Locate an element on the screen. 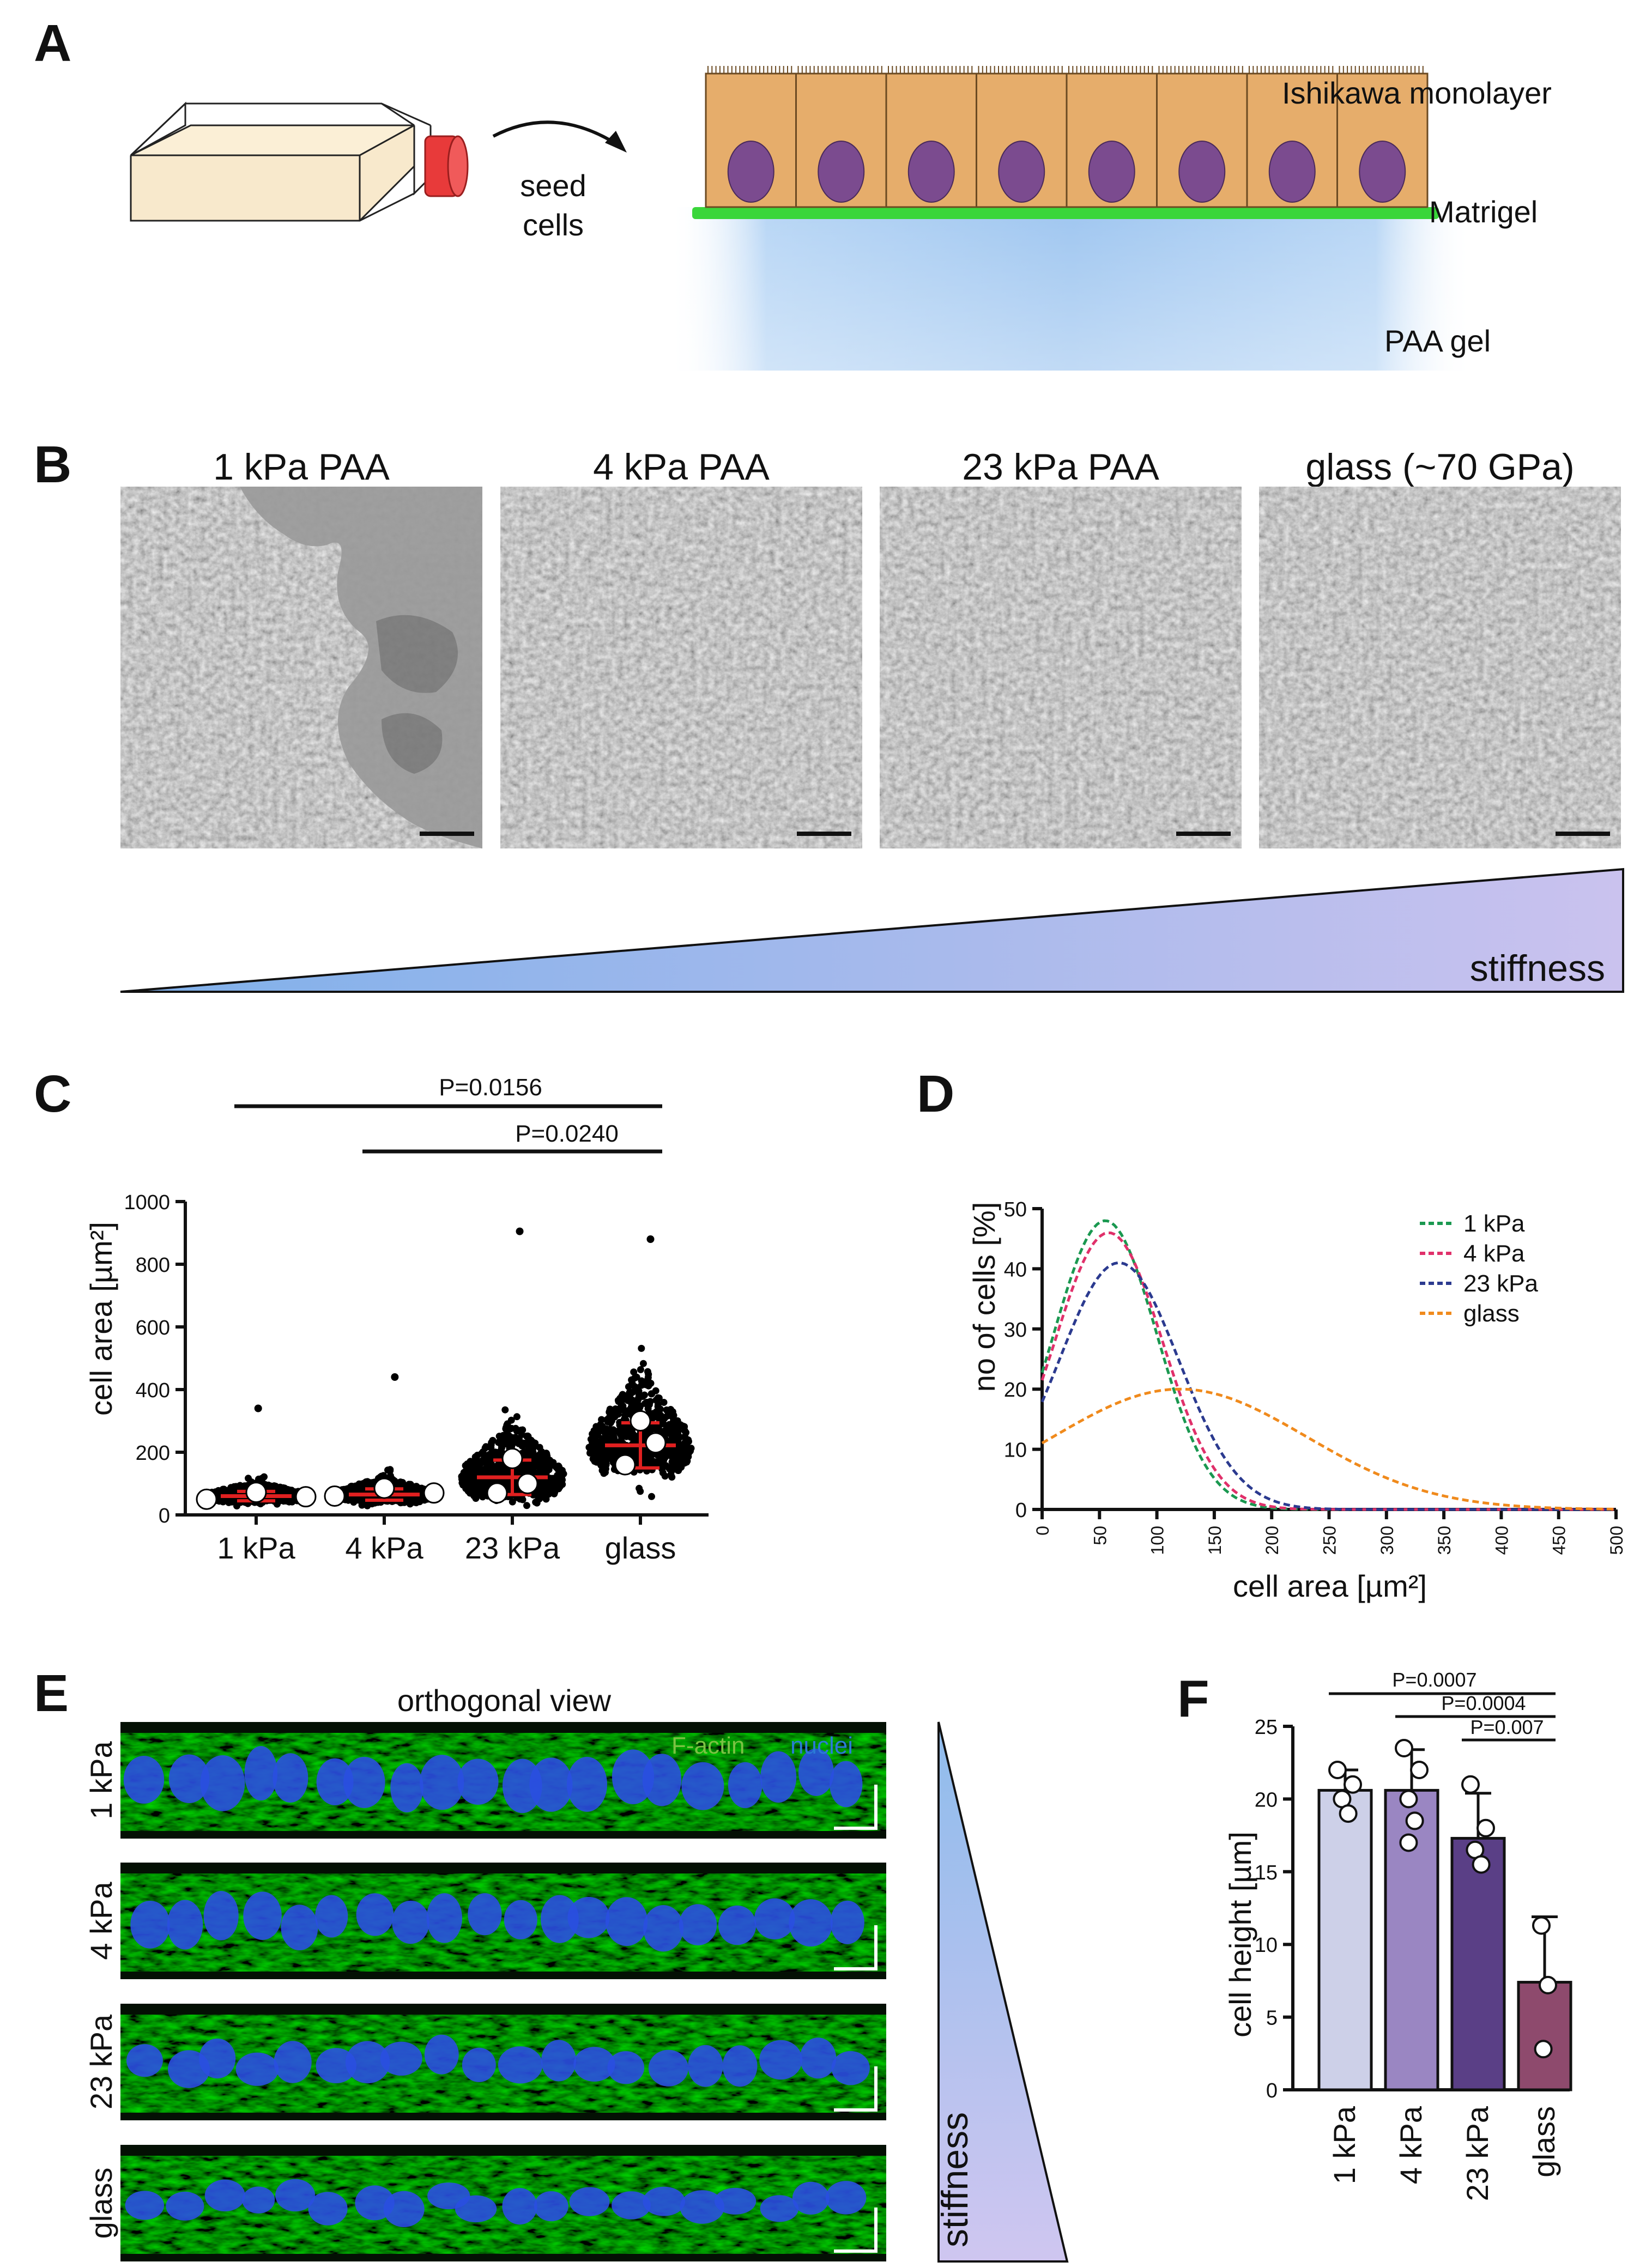 The image size is (1652, 2268). c-ylabel: cell area [µm²] is located at coordinates (101, 1319).